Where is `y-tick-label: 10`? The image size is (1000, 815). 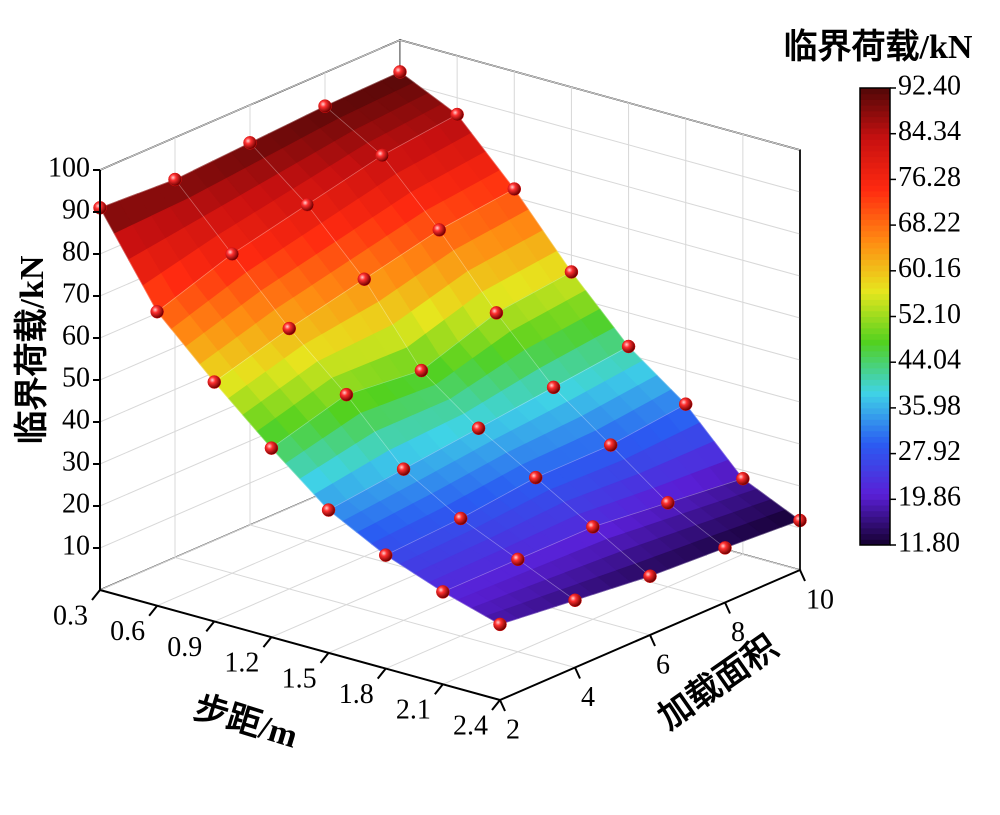 y-tick-label: 10 is located at coordinates (820, 599).